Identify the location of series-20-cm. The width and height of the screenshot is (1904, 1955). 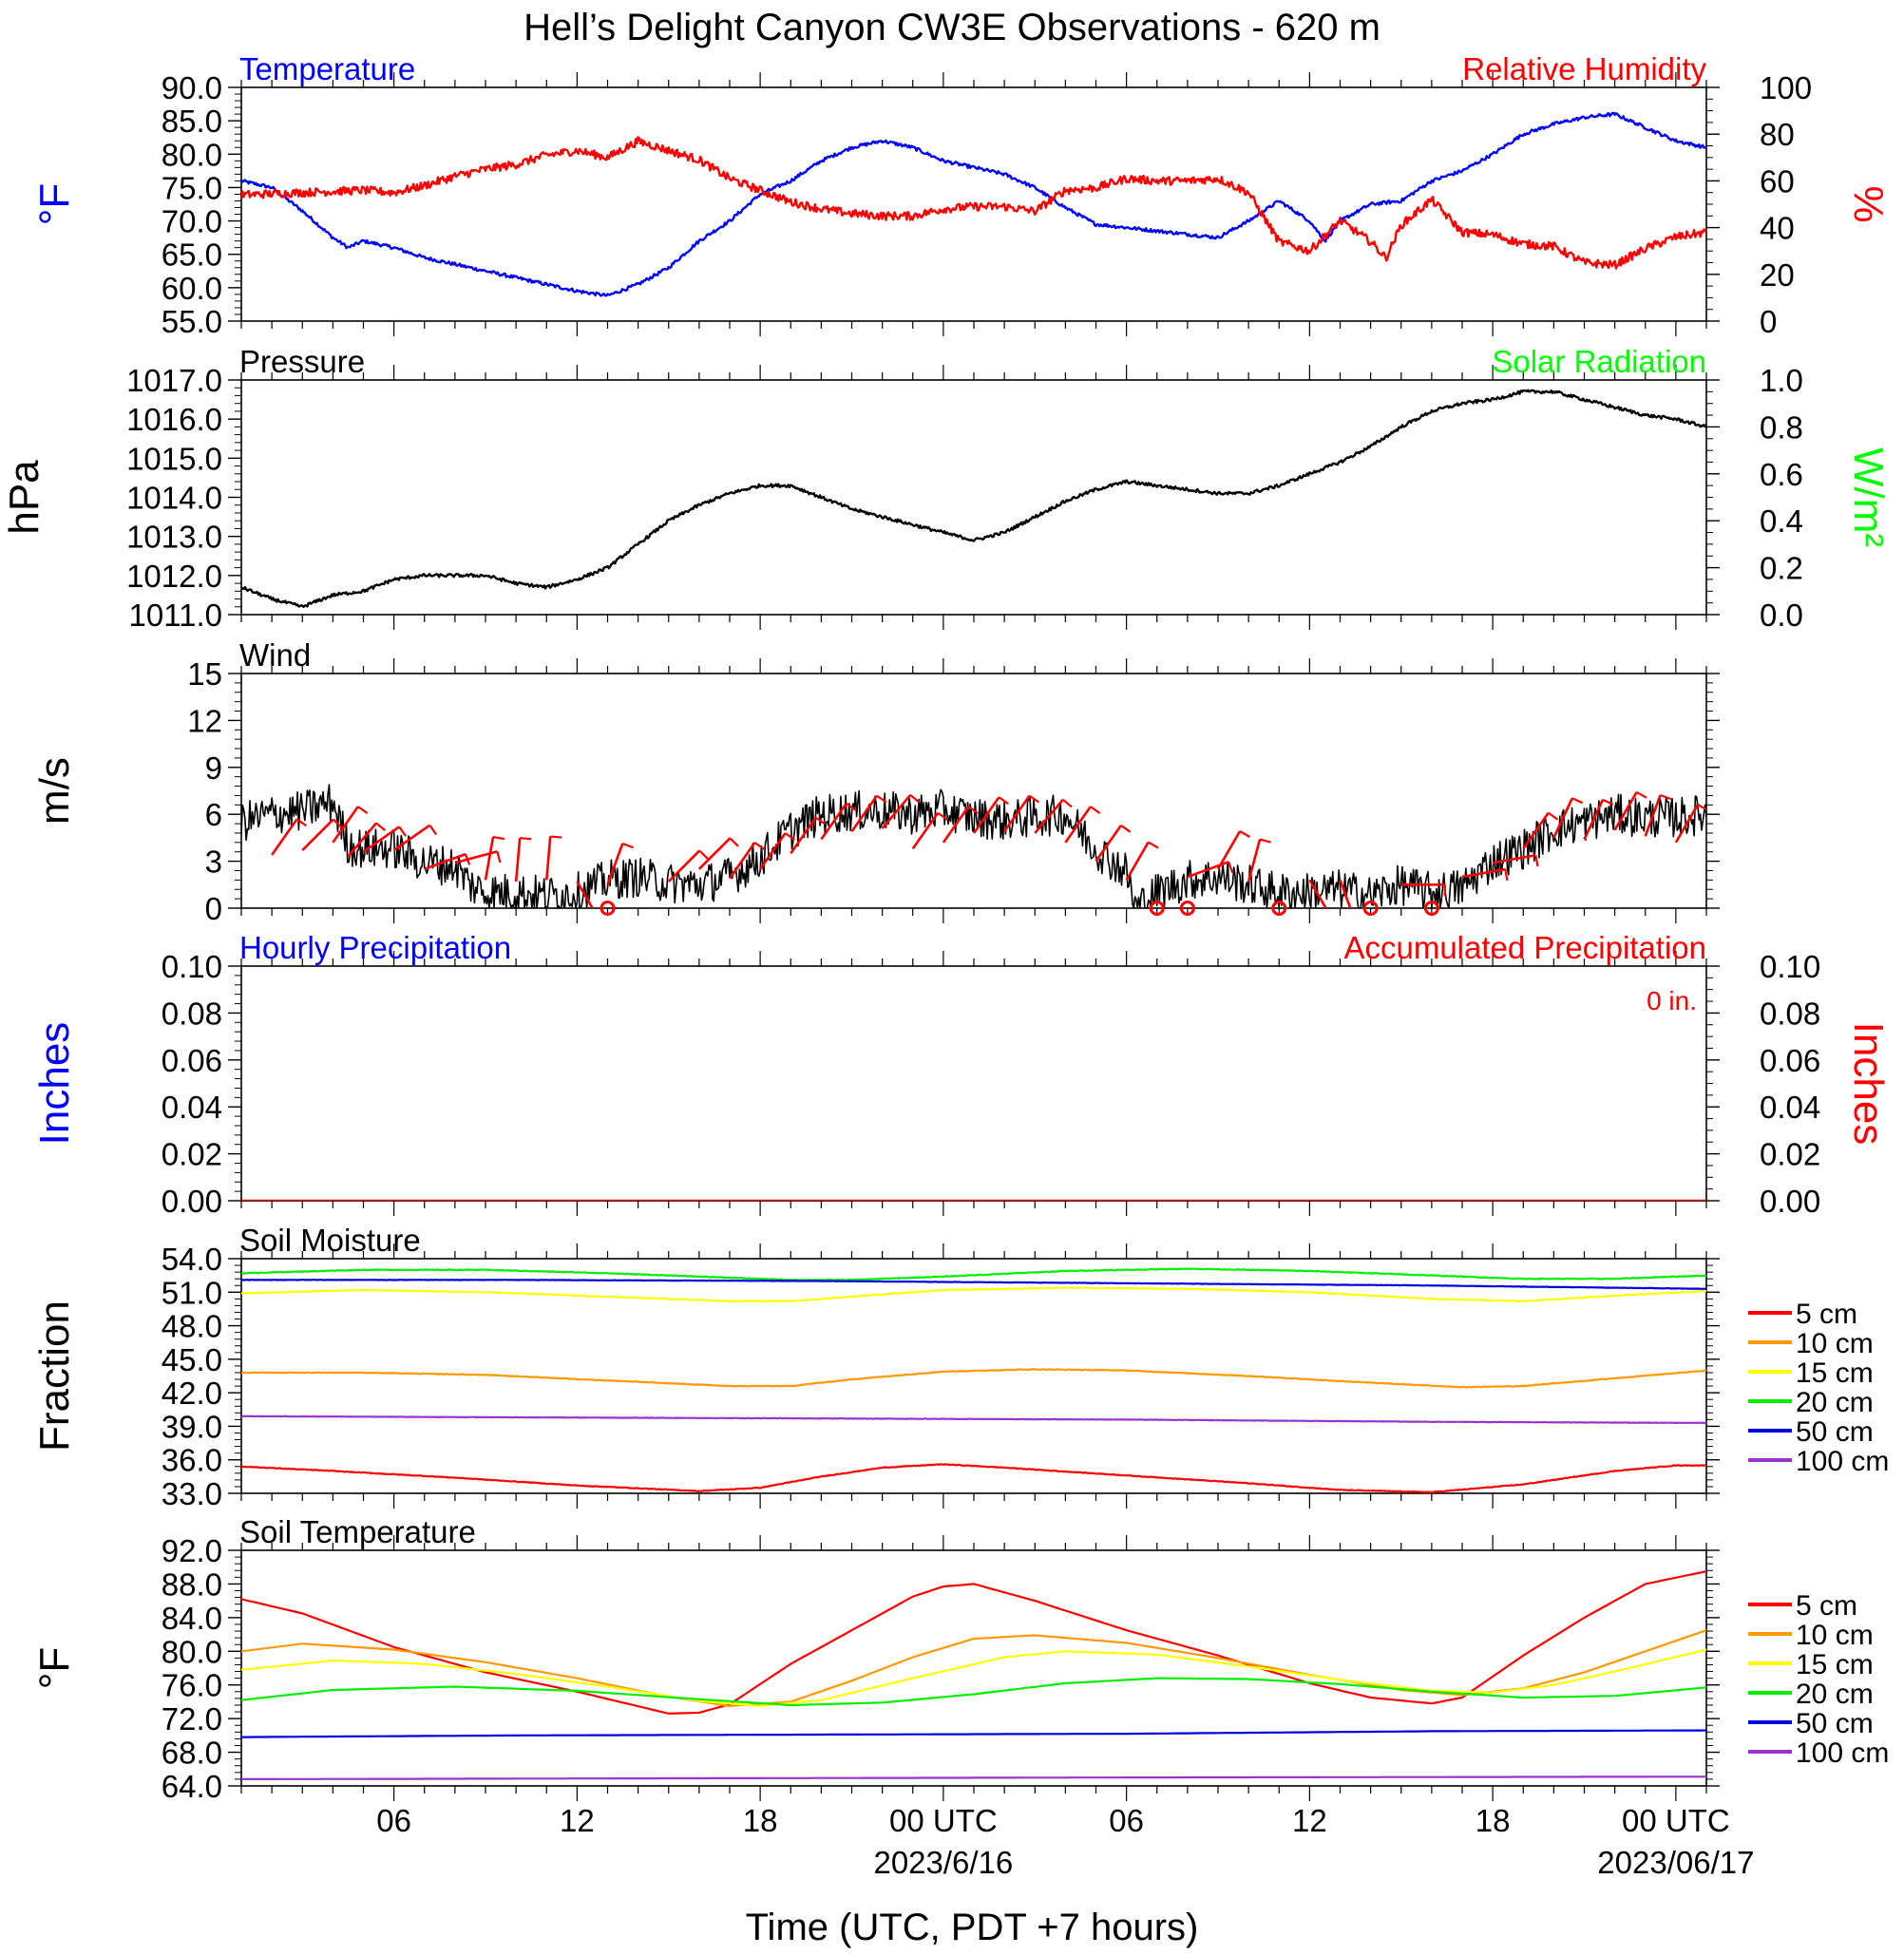
(974, 1692).